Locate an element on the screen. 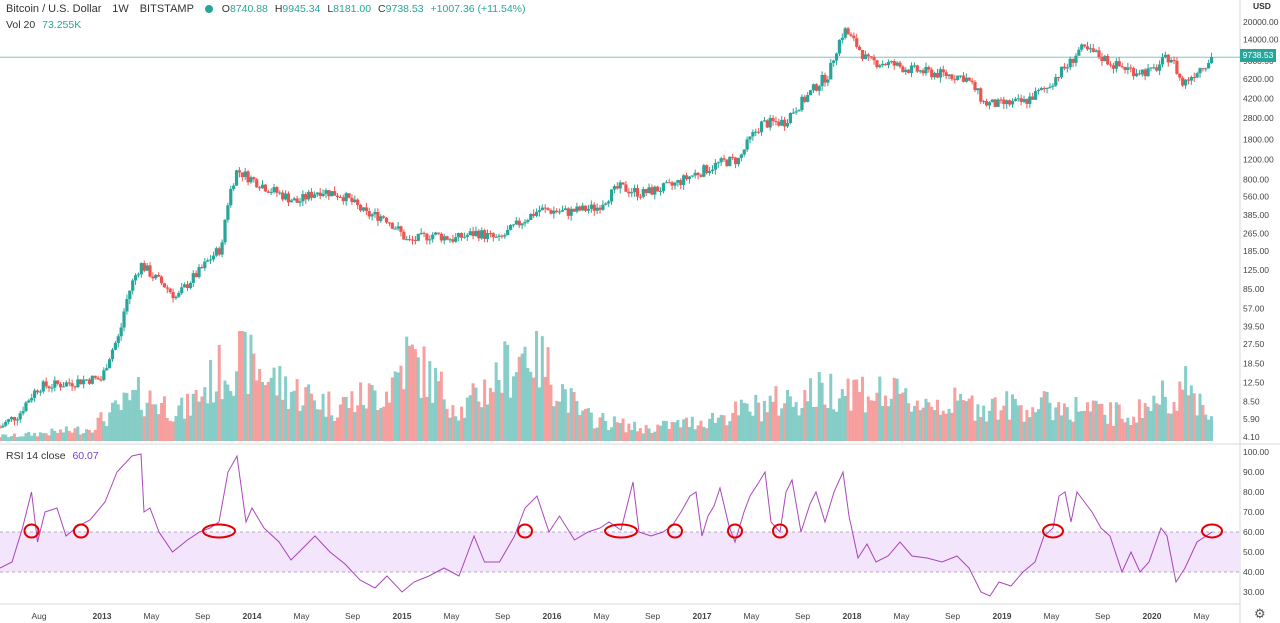 The height and width of the screenshot is (623, 1280). price-tick-label: 800.00 is located at coordinates (1256, 179).